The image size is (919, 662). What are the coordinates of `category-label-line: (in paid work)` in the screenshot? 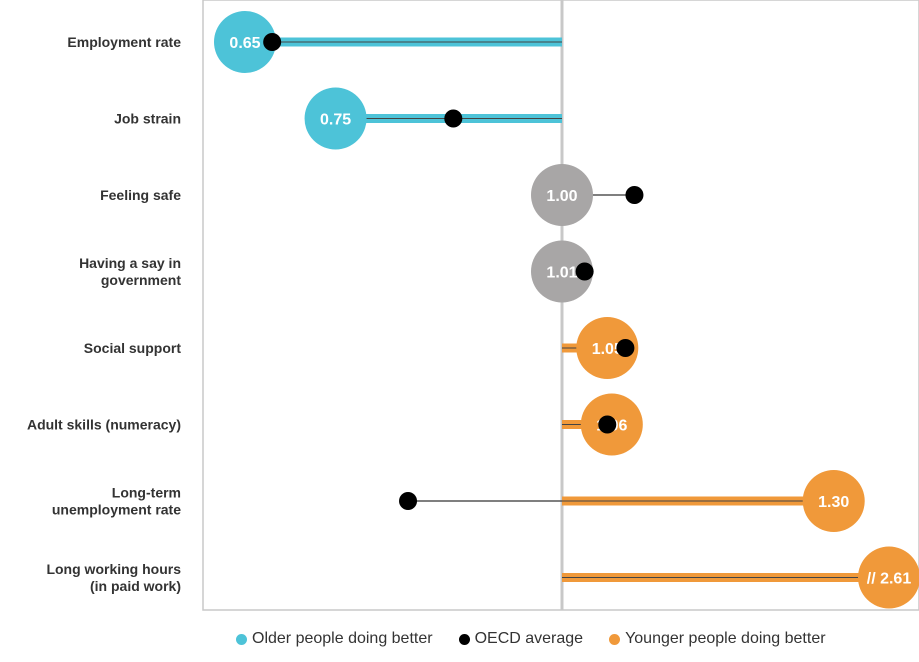 It's located at (135, 586).